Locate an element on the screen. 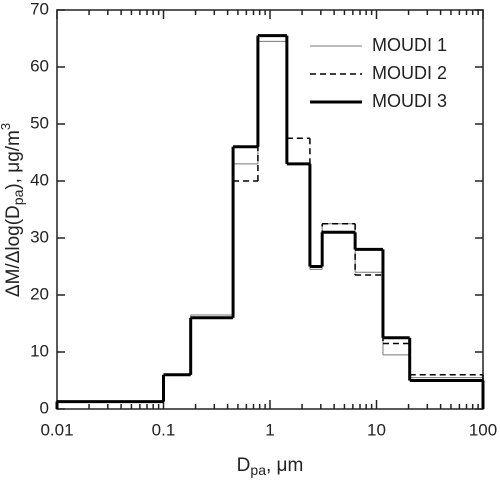 This screenshot has width=500, height=482. y-tick-label: 40 is located at coordinates (39, 179).